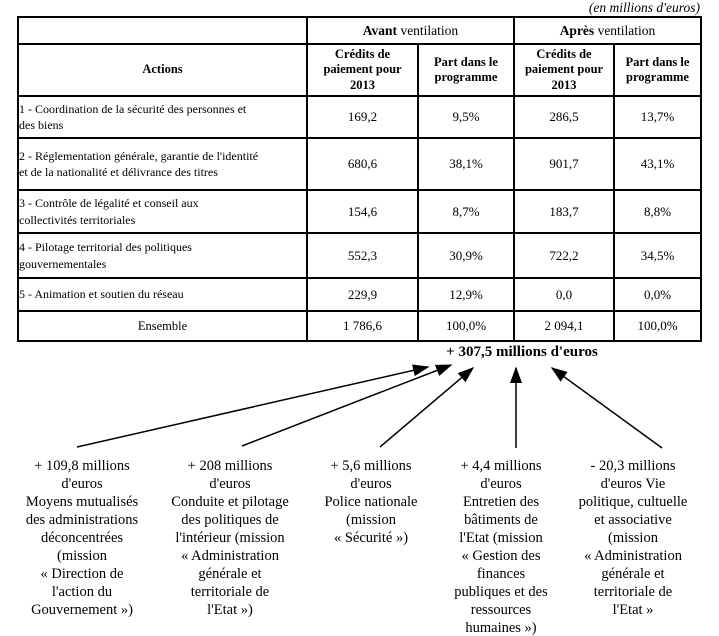 The height and width of the screenshot is (636, 719). What do you see at coordinates (657, 164) in the screenshot?
I see `part-apres-value: 43,1%` at bounding box center [657, 164].